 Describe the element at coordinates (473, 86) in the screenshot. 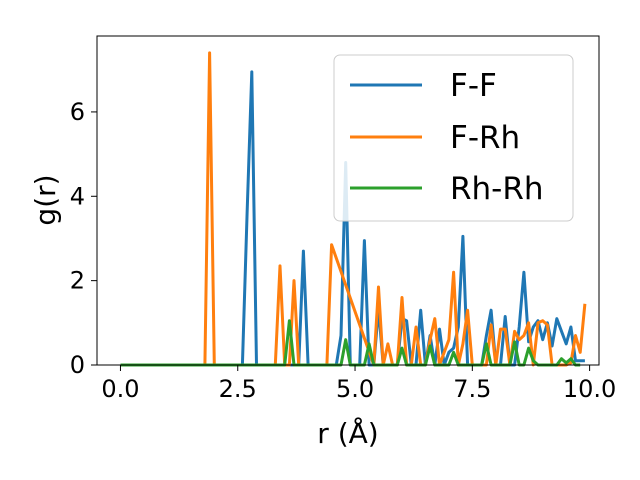

I see `legend-label-f-f: F-F` at that location.